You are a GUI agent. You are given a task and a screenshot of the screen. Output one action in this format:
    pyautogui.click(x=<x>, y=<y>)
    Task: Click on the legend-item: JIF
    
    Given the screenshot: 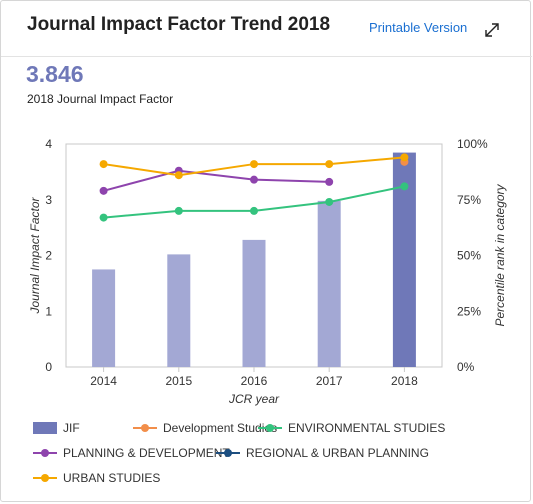 What is the action you would take?
    pyautogui.click(x=56, y=428)
    